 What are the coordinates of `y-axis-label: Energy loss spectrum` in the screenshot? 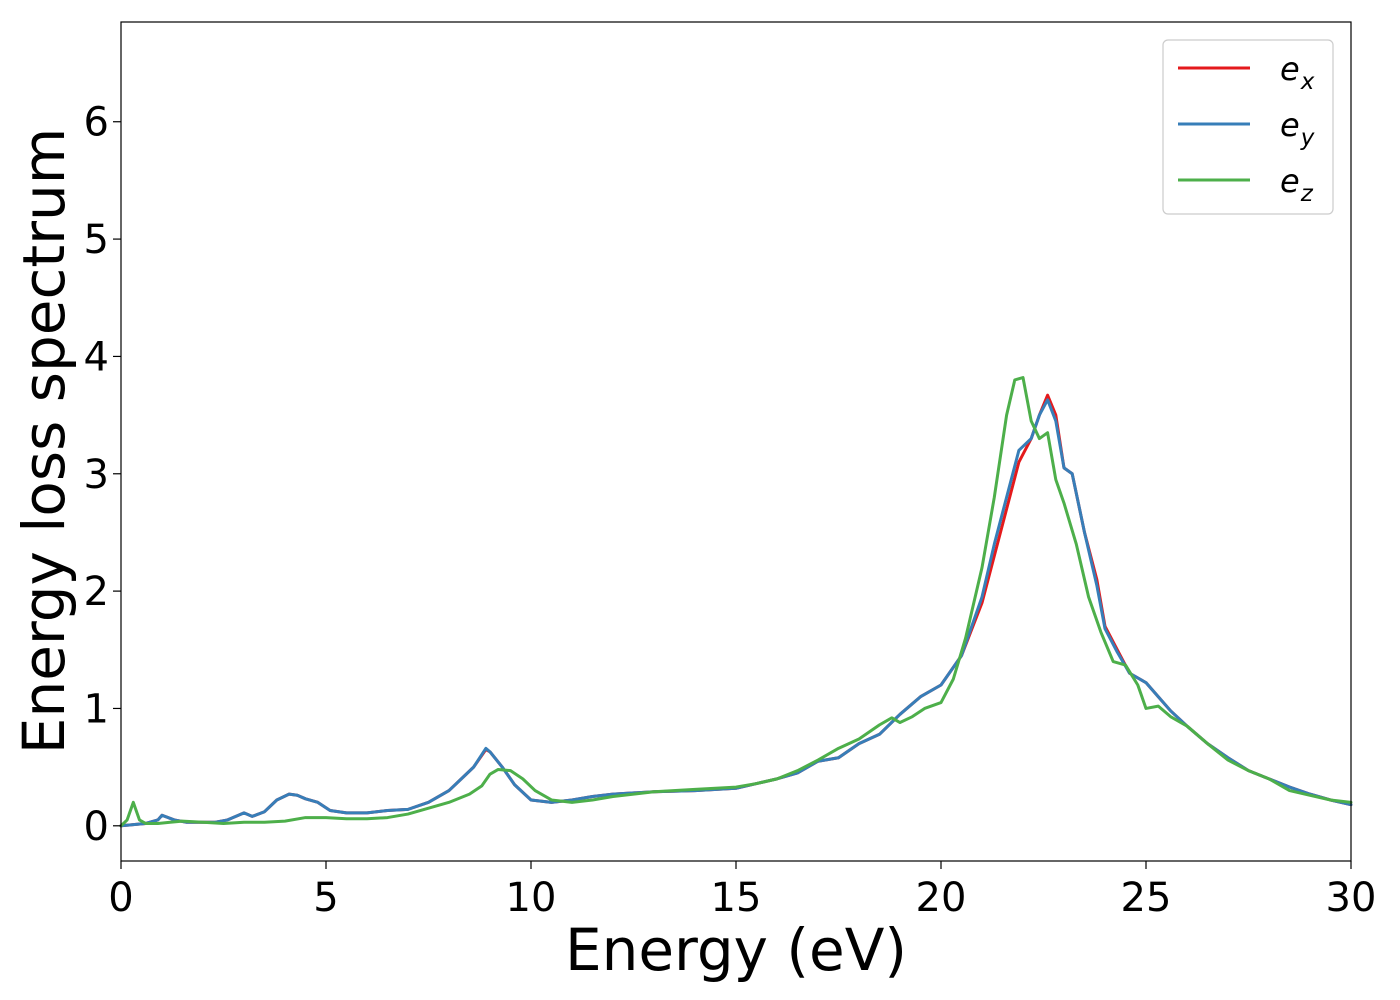 It's located at (44, 441).